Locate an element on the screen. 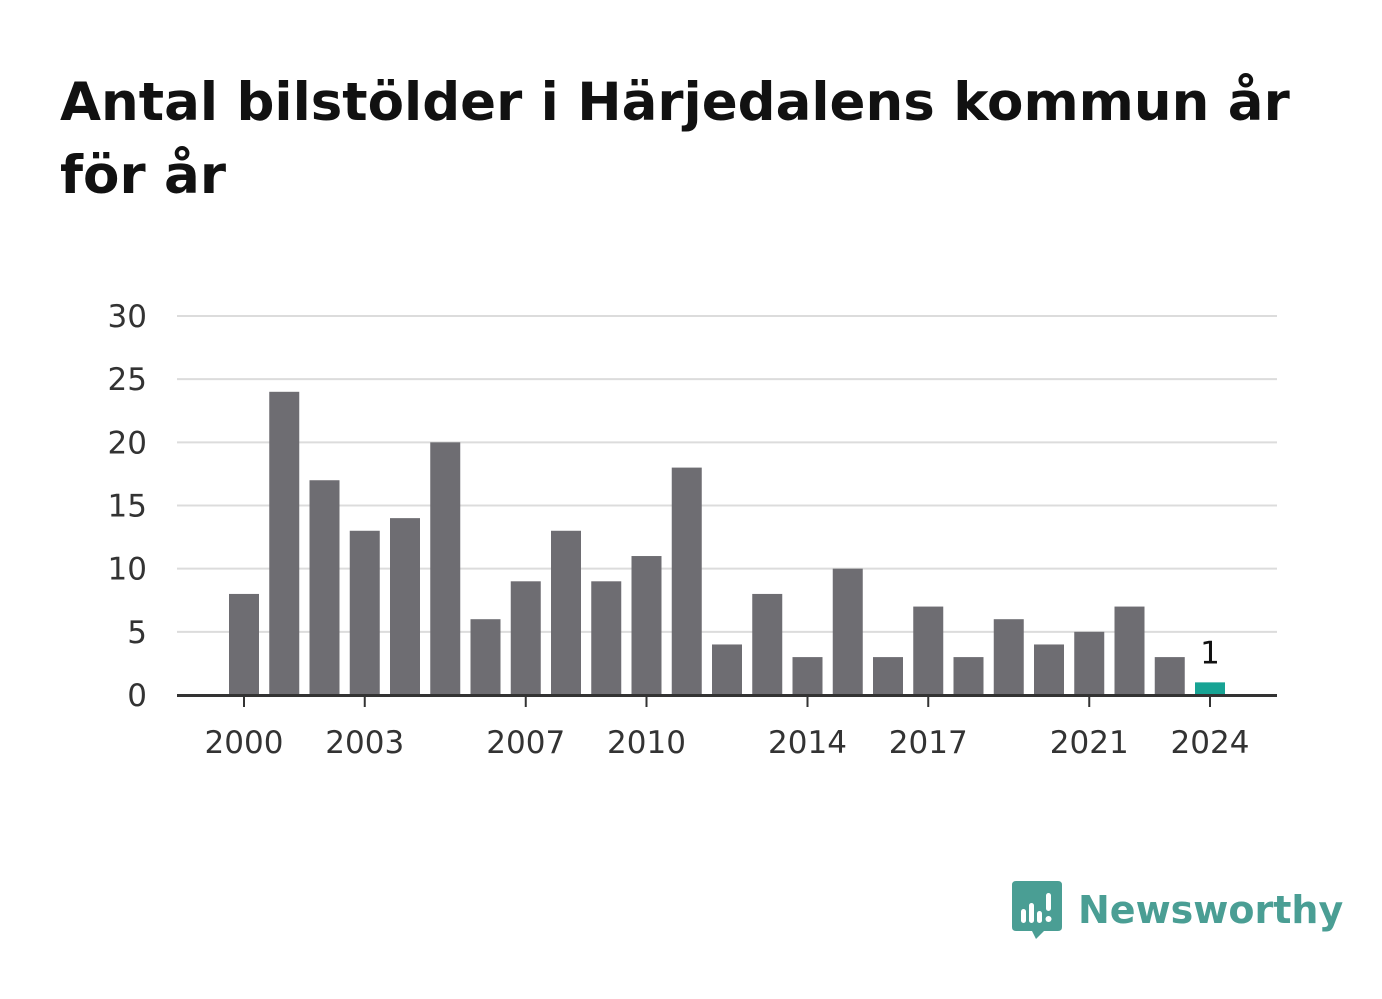 The height and width of the screenshot is (999, 1382). newsworthy-brand: Newsworthy is located at coordinates (1176, 910).